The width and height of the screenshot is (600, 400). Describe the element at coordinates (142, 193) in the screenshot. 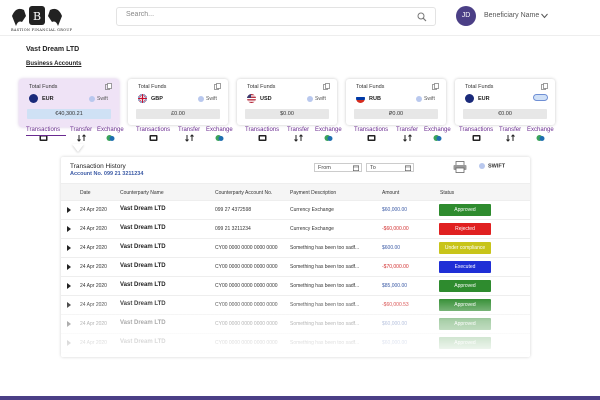

I see `column-header: Counterparty Name` at that location.